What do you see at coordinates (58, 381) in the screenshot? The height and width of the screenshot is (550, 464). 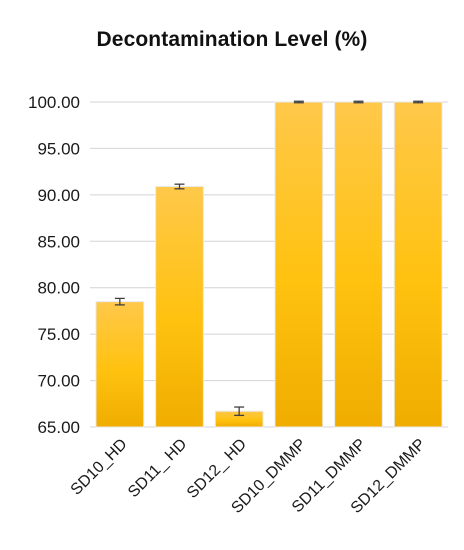 I see `y-tick-label: 70.00` at bounding box center [58, 381].